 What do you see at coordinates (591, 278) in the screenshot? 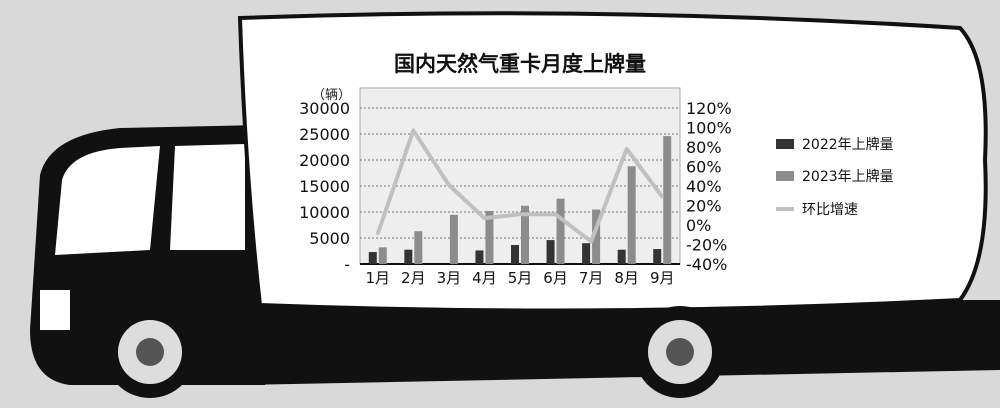
I see `x-tick-label: 7月` at bounding box center [591, 278].